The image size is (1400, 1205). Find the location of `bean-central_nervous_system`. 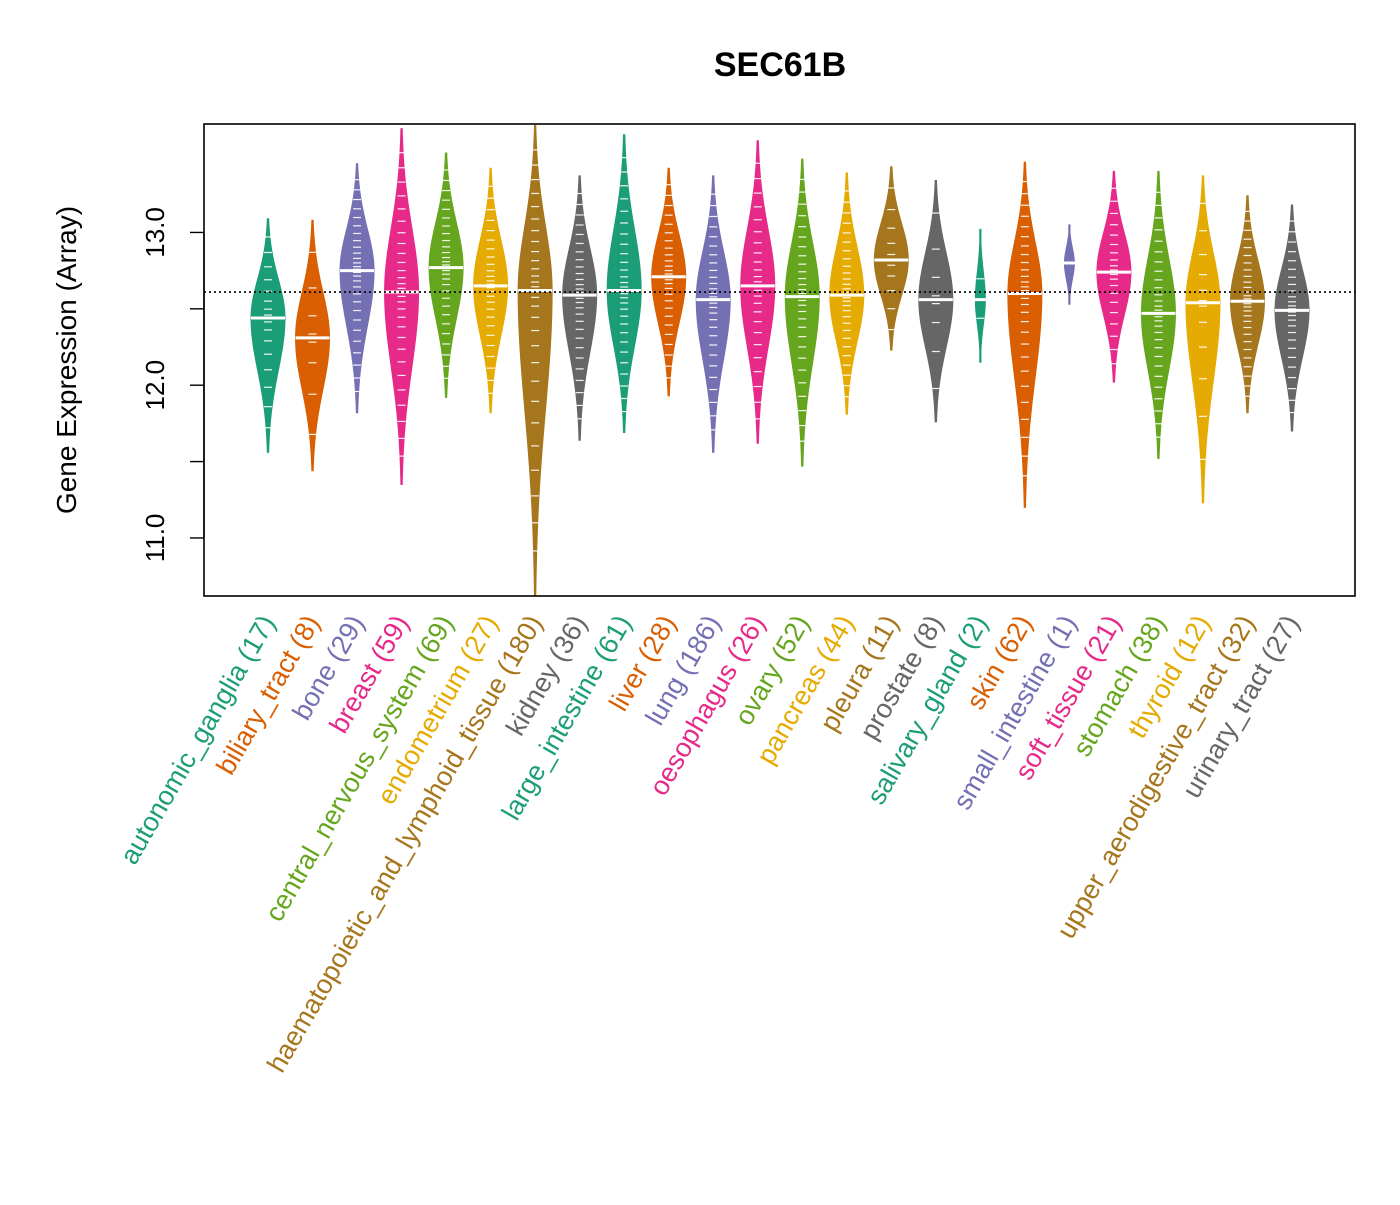

bean-central_nervous_system is located at coordinates (446, 275).